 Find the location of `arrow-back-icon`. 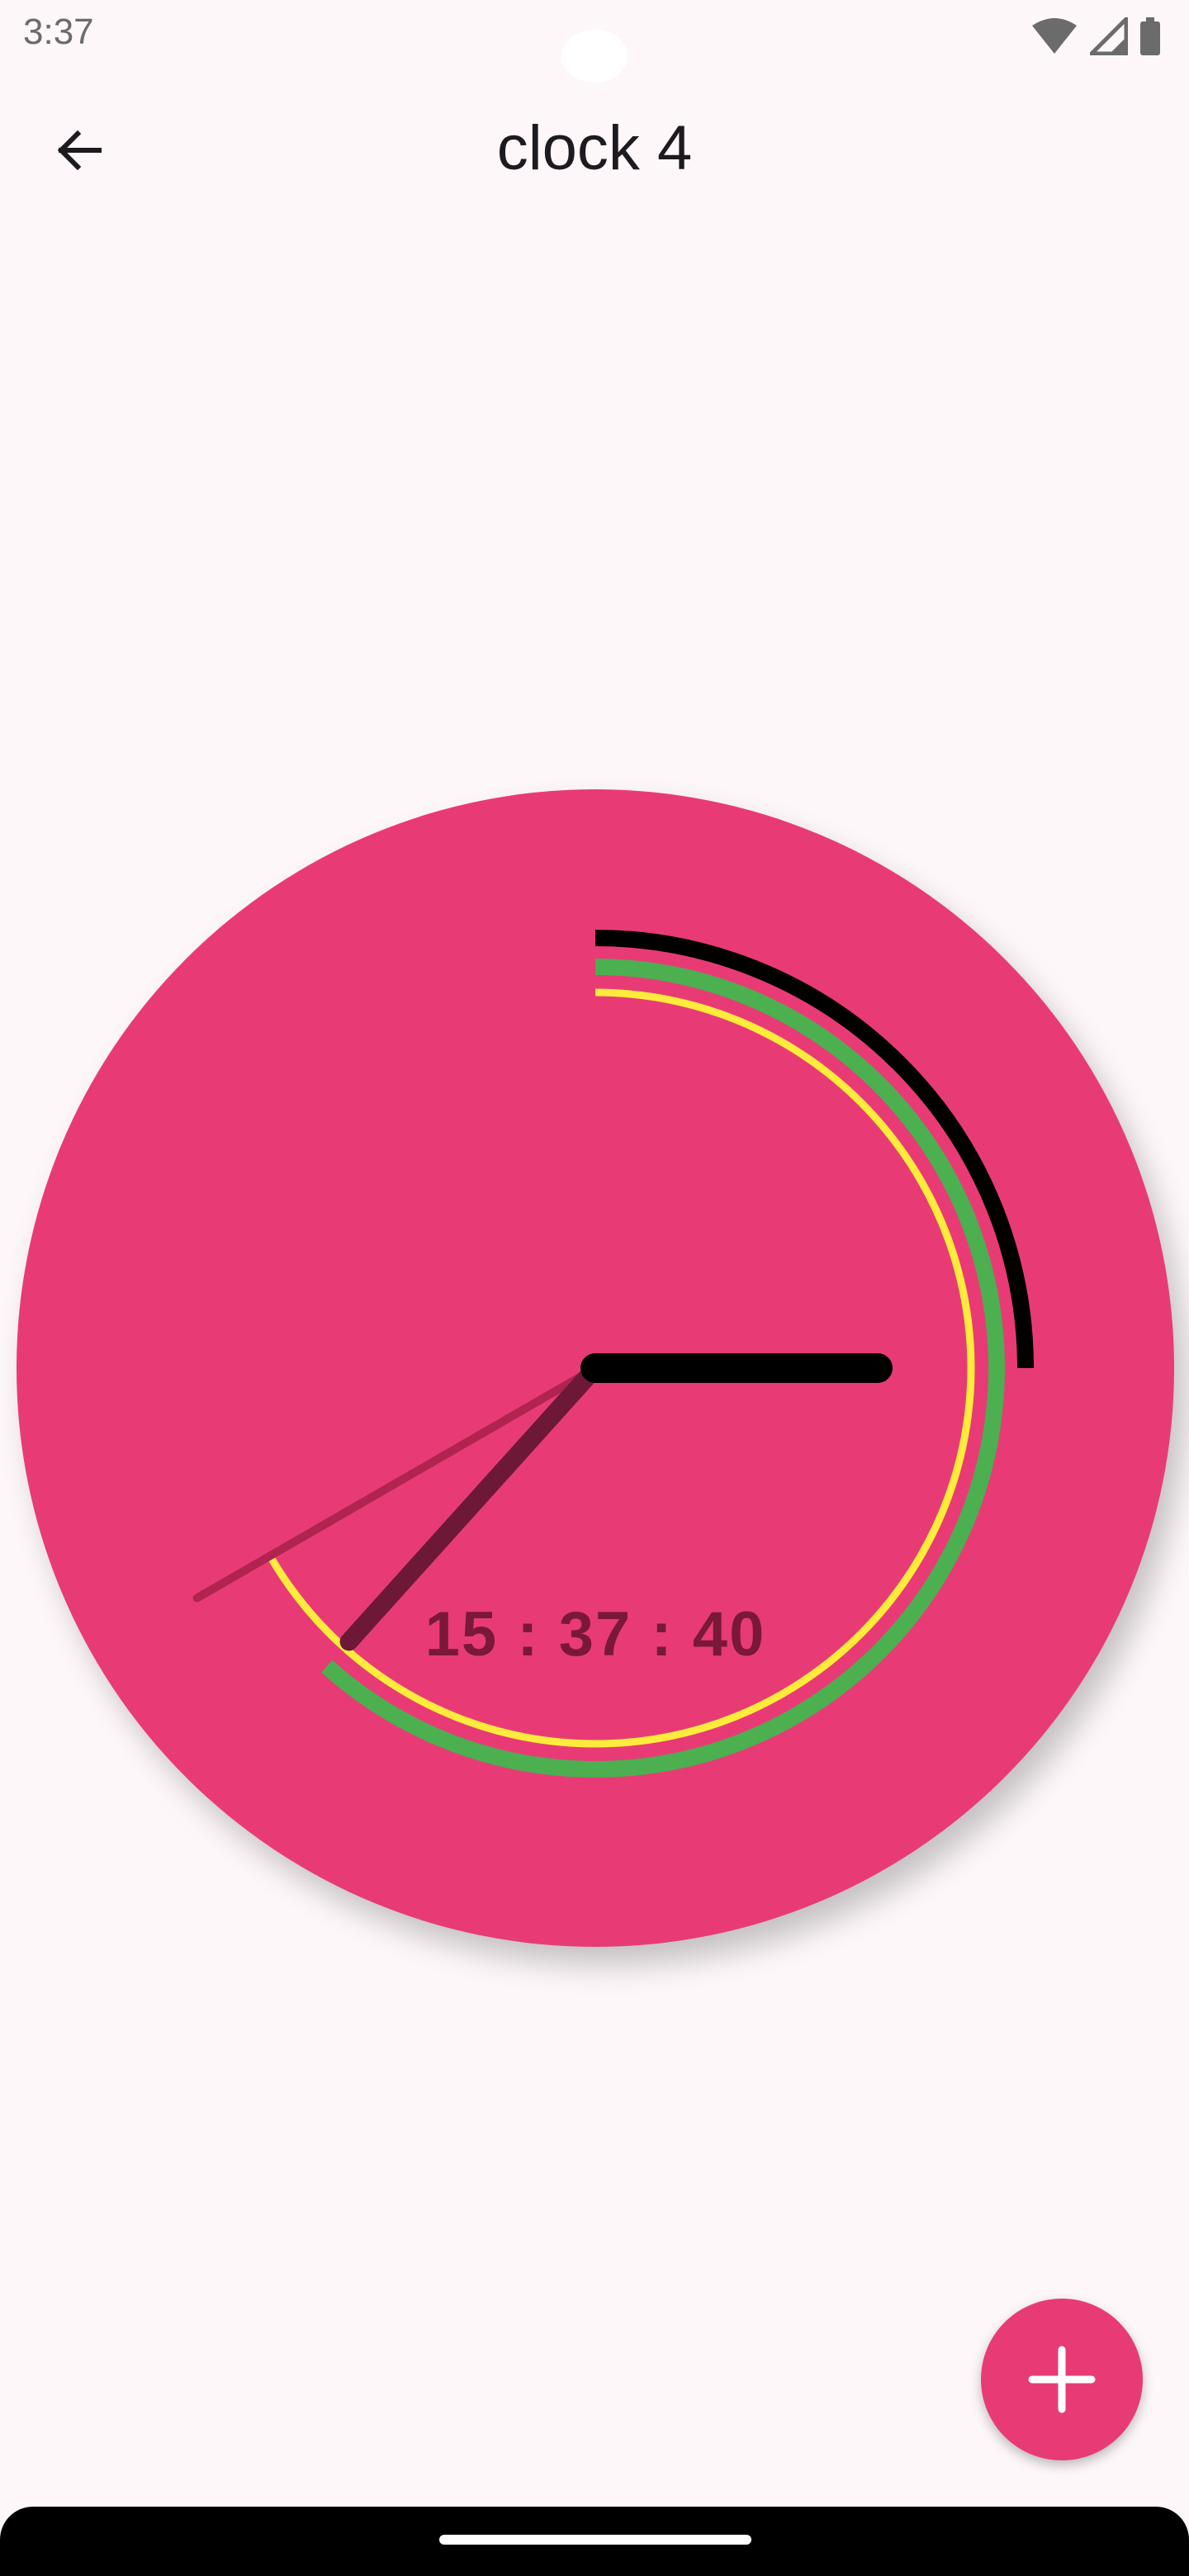

arrow-back-icon is located at coordinates (79, 150).